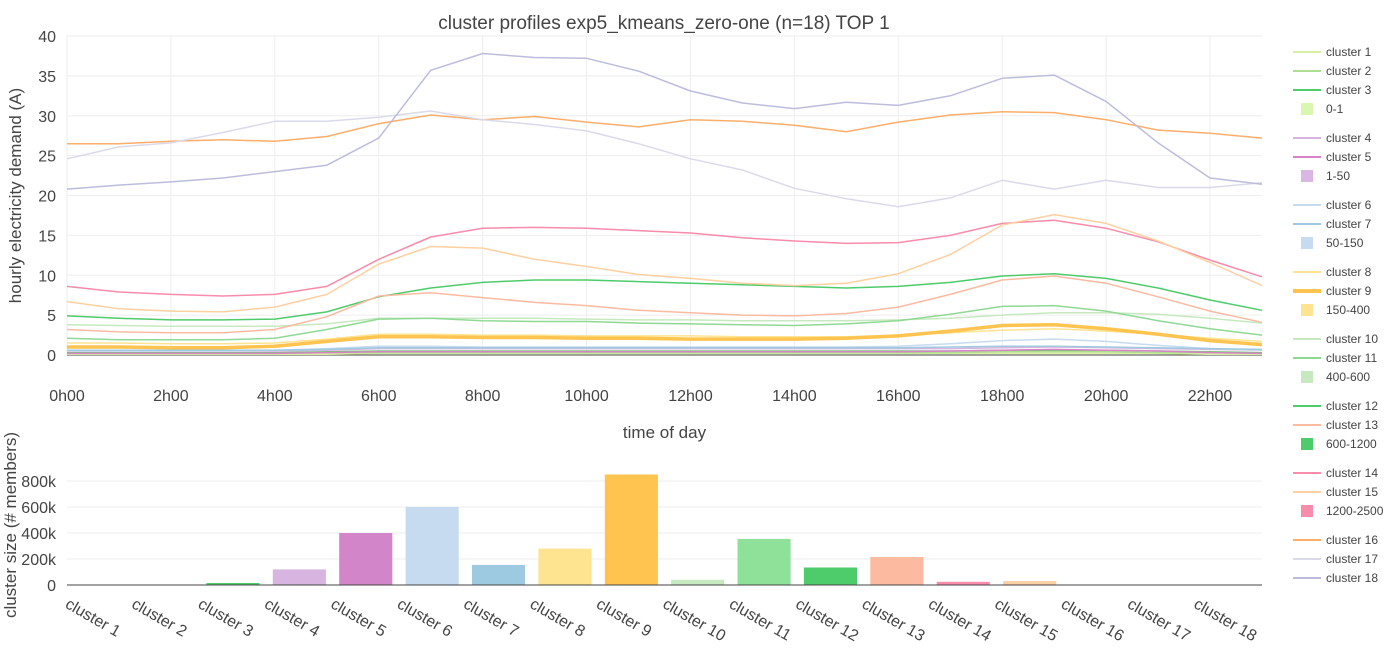 The image size is (1388, 667). I want to click on legend-label: cluster 4, so click(1349, 138).